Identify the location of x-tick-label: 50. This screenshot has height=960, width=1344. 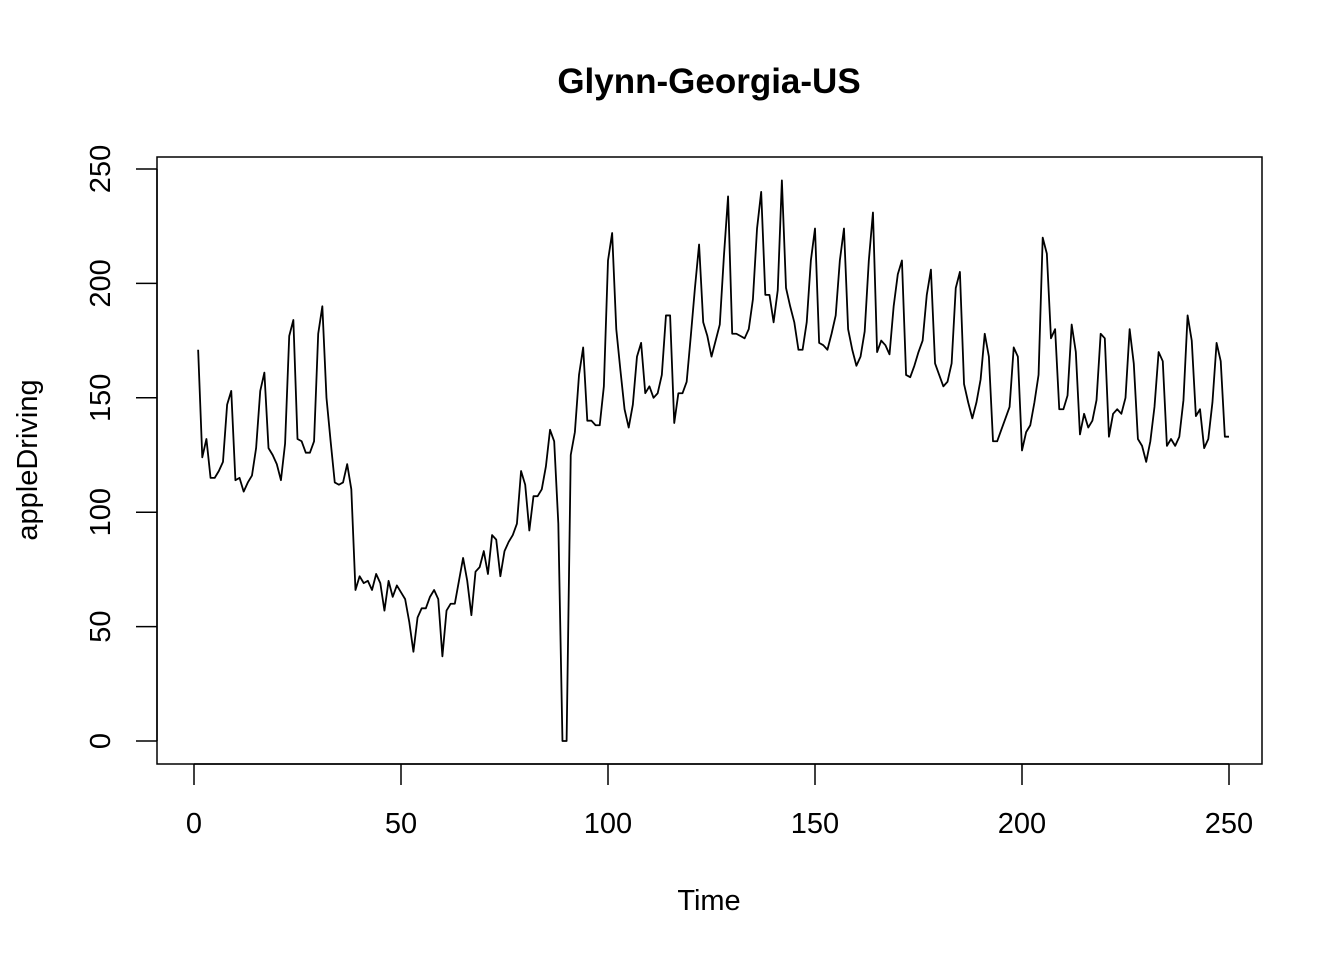
(401, 824).